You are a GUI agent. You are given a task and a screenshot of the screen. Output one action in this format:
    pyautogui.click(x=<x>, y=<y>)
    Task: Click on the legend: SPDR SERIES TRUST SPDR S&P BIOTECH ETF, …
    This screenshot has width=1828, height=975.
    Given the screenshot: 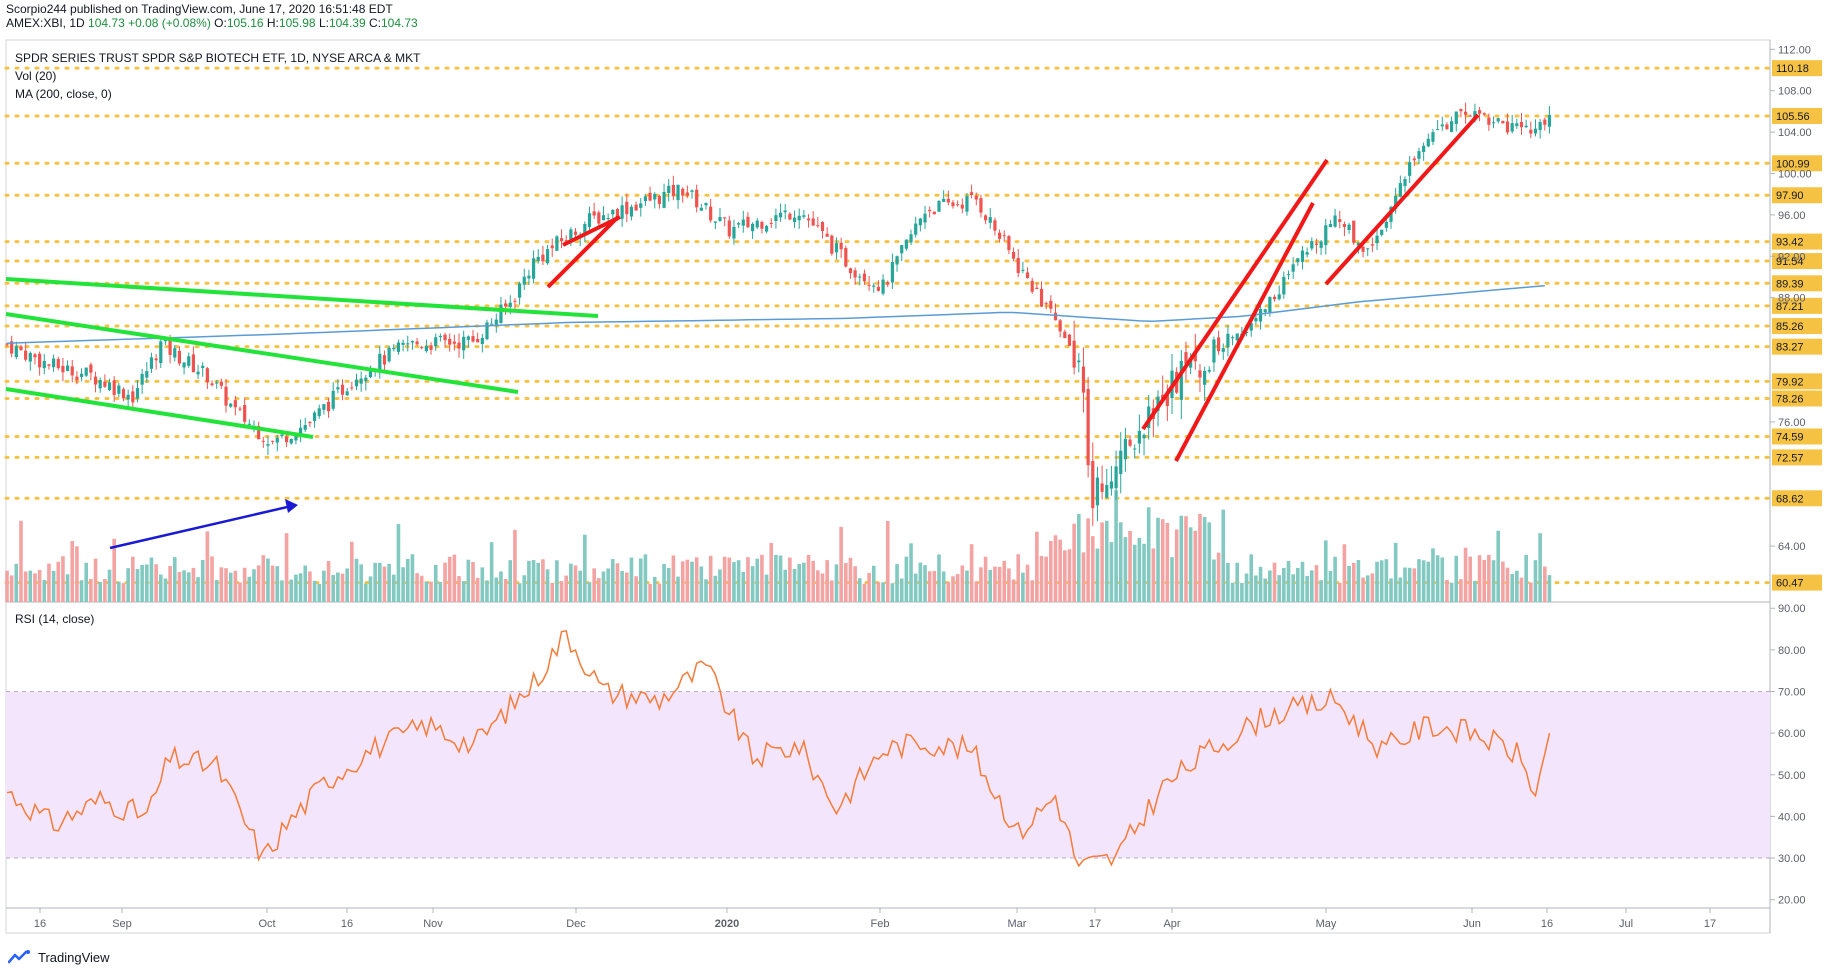 What is the action you would take?
    pyautogui.click(x=218, y=338)
    